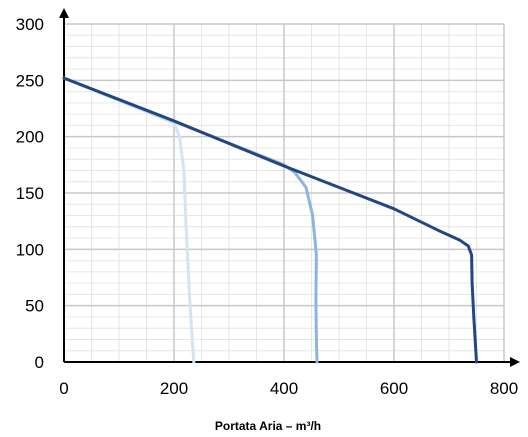 The width and height of the screenshot is (528, 437). I want to click on y-tick-label: 0, so click(39, 362).